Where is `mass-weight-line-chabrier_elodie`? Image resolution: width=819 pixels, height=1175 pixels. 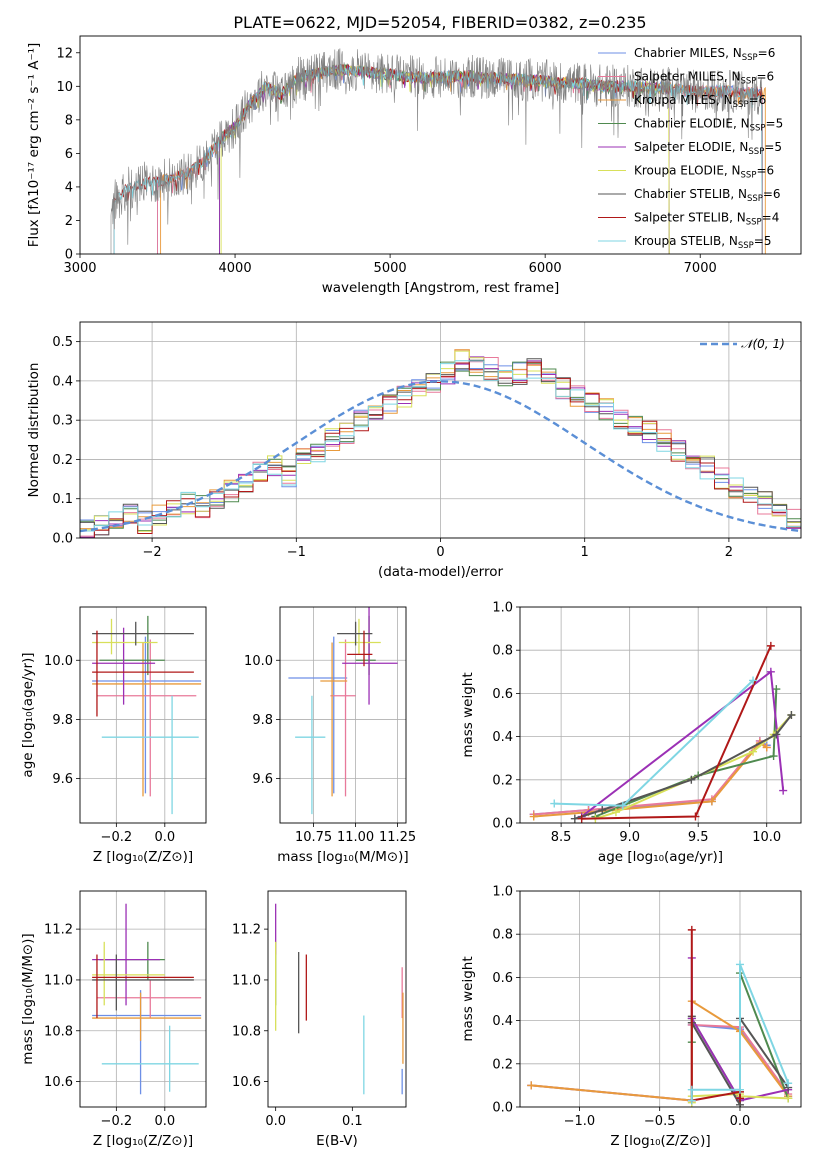
mass-weight-line-chabrier_elodie is located at coordinates (686, 753).